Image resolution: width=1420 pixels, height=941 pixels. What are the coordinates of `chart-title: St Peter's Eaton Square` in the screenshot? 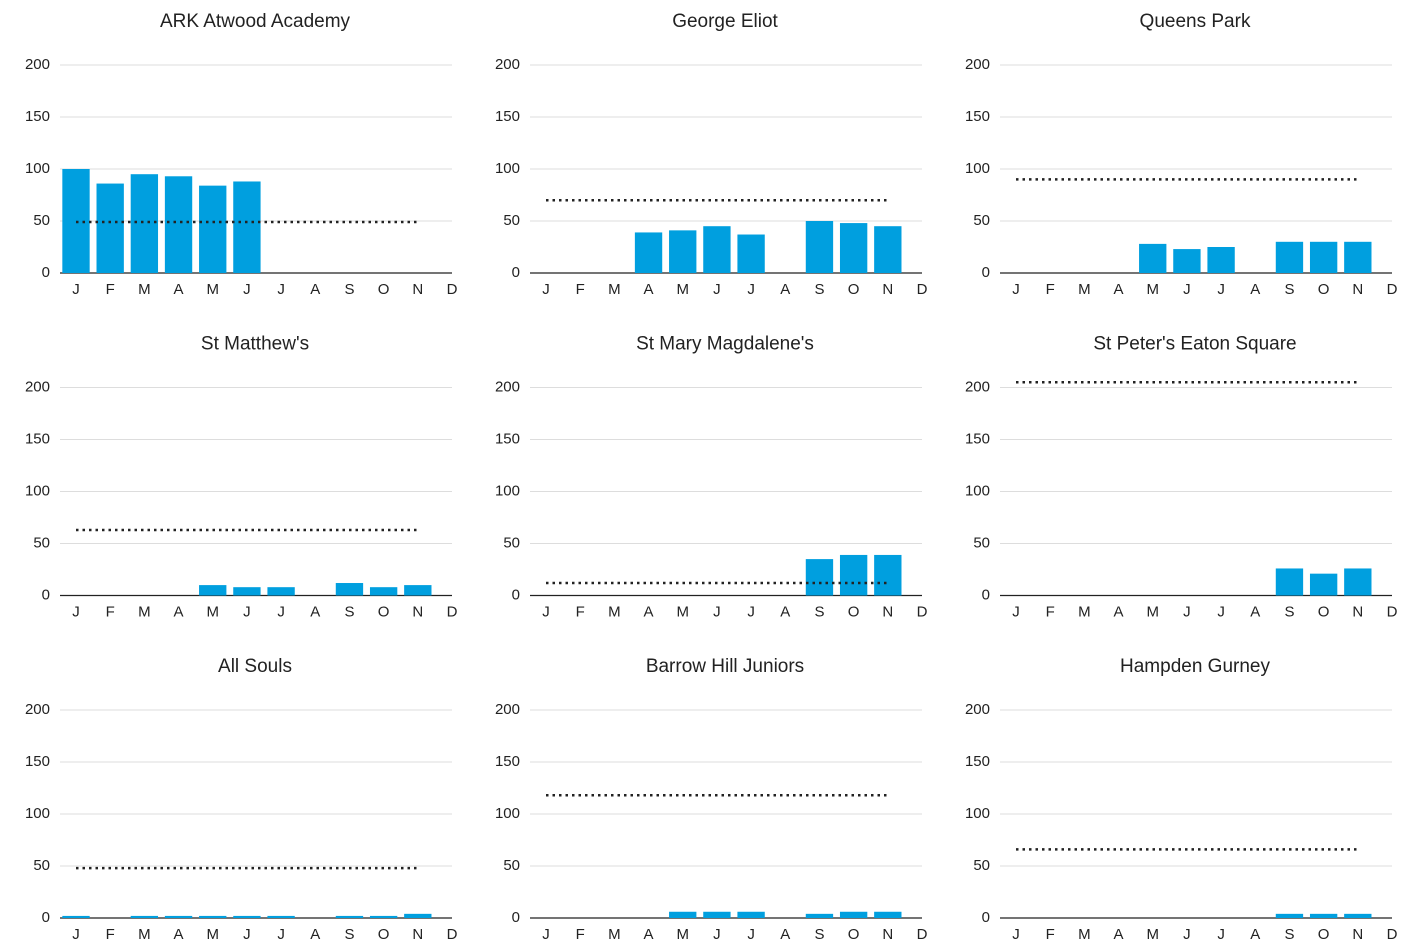 It's located at (1194, 344).